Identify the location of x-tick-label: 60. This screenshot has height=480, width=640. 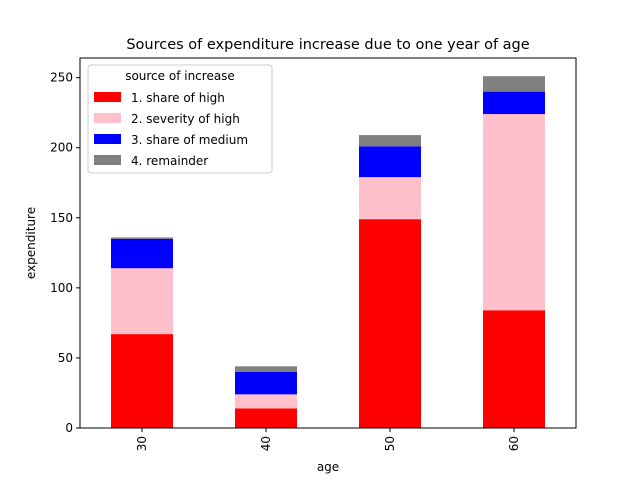
(514, 443).